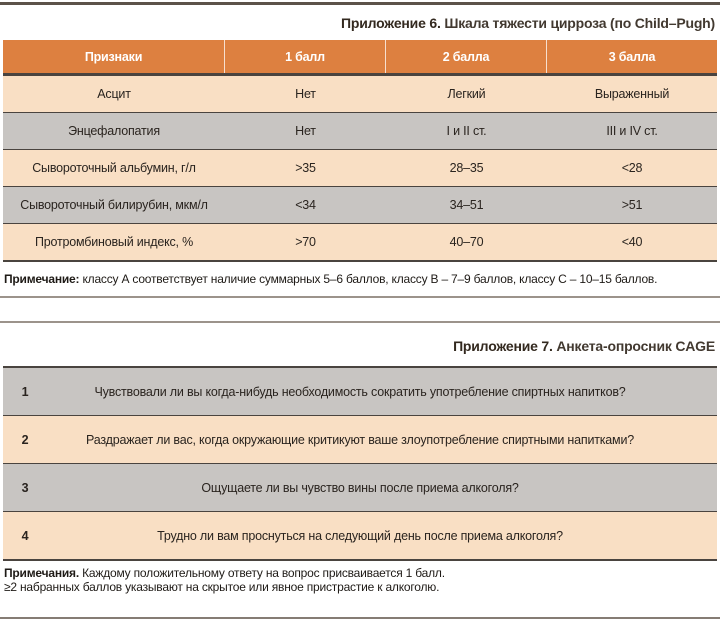 The width and height of the screenshot is (720, 624). What do you see at coordinates (305, 205) in the screenshot?
I see `cell-1pt: <34` at bounding box center [305, 205].